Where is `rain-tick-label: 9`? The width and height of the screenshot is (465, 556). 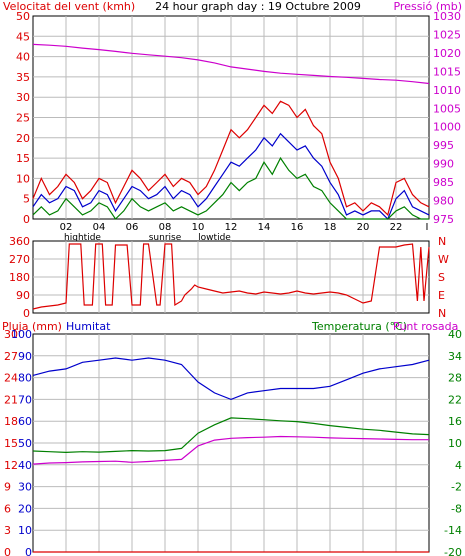
rain-tick-label: 9 is located at coordinates (7, 487).